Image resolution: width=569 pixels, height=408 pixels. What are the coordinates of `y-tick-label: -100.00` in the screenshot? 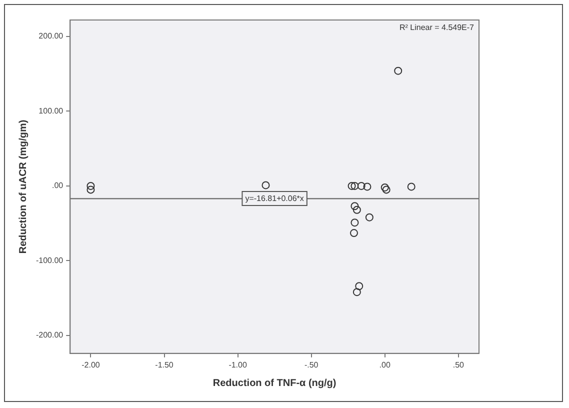 It's located at (50, 260).